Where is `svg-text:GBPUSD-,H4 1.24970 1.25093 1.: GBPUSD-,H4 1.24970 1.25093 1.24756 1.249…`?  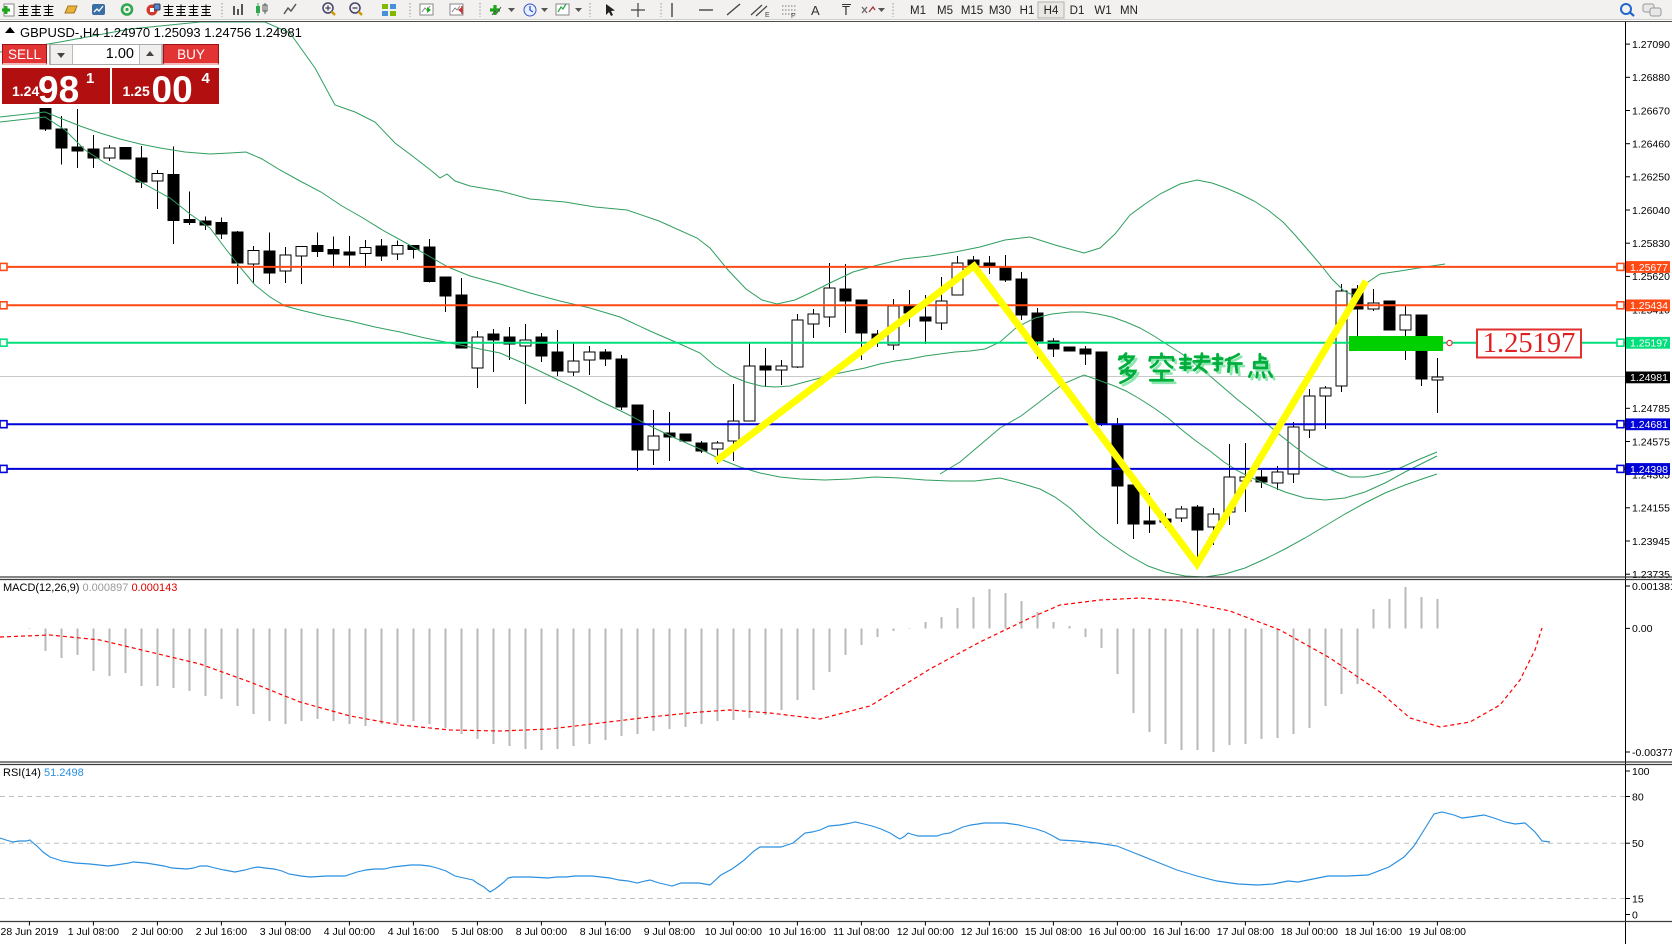
svg-text:GBPUSD-,H4 1.24970 1.25093 1.: GBPUSD-,H4 1.24970 1.25093 1.24756 1.249… is located at coordinates (161, 32).